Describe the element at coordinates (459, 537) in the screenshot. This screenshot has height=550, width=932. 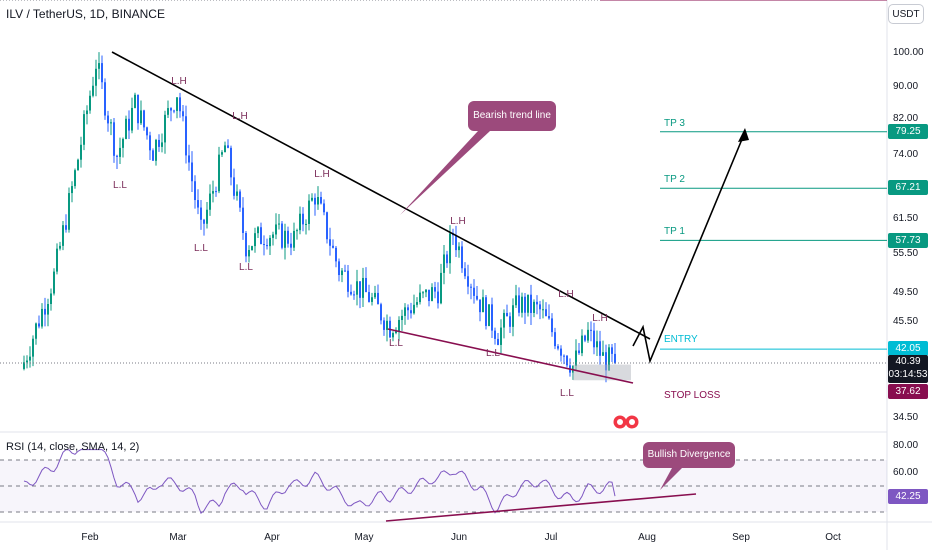
I see `x-tick: Jun` at that location.